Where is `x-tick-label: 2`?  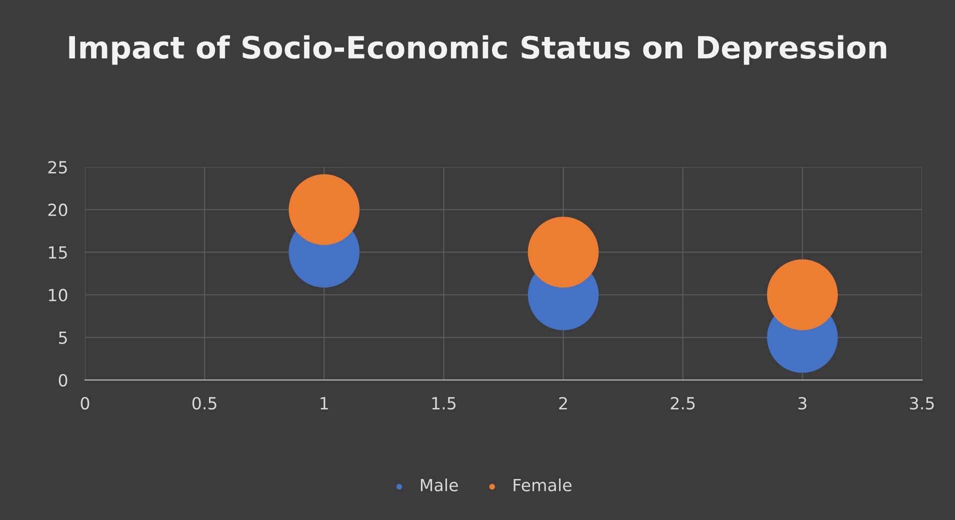
x-tick-label: 2 is located at coordinates (563, 403).